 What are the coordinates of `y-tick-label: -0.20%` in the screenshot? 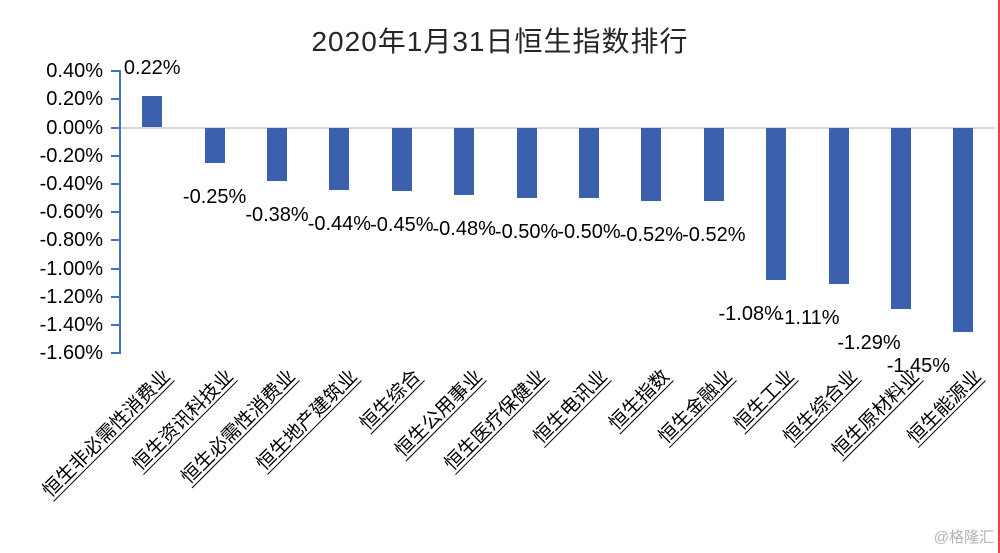 It's located at (71, 155).